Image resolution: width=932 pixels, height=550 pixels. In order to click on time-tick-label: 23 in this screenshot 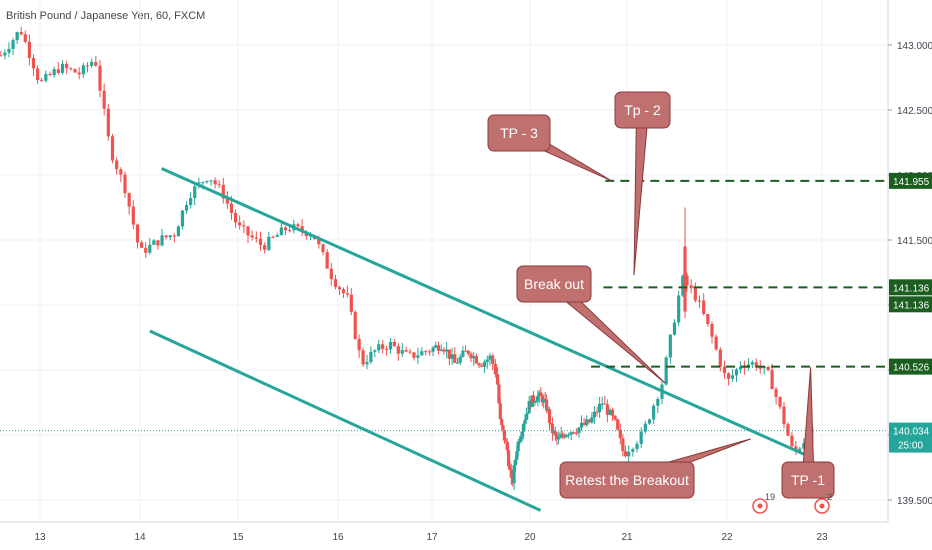, I will do `click(822, 537)`.